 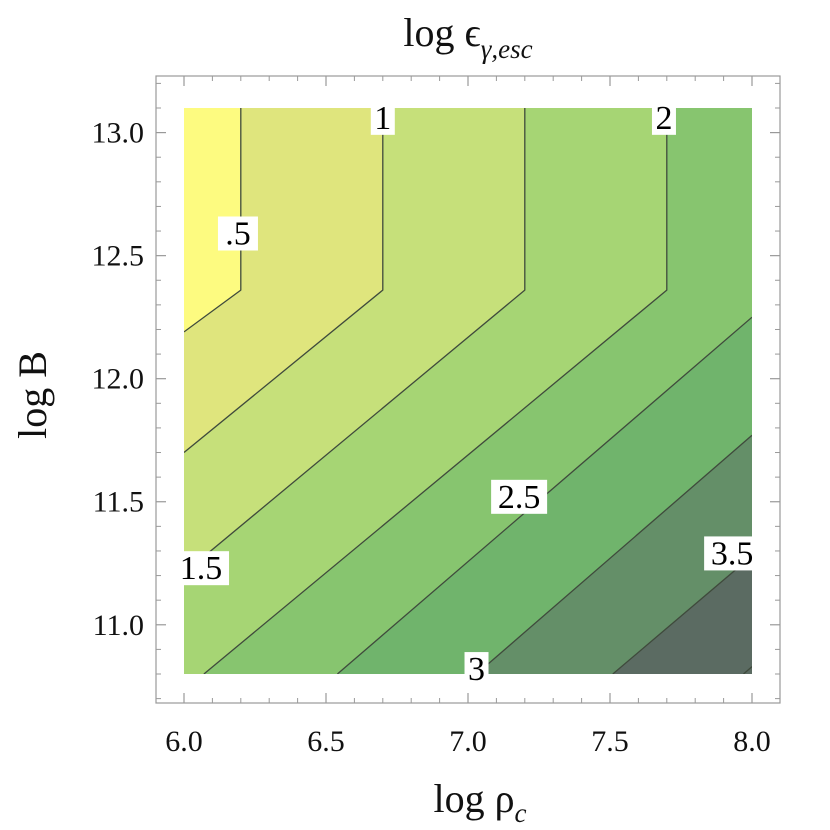 I want to click on x-axis-title: log ρc, so click(x=479, y=802).